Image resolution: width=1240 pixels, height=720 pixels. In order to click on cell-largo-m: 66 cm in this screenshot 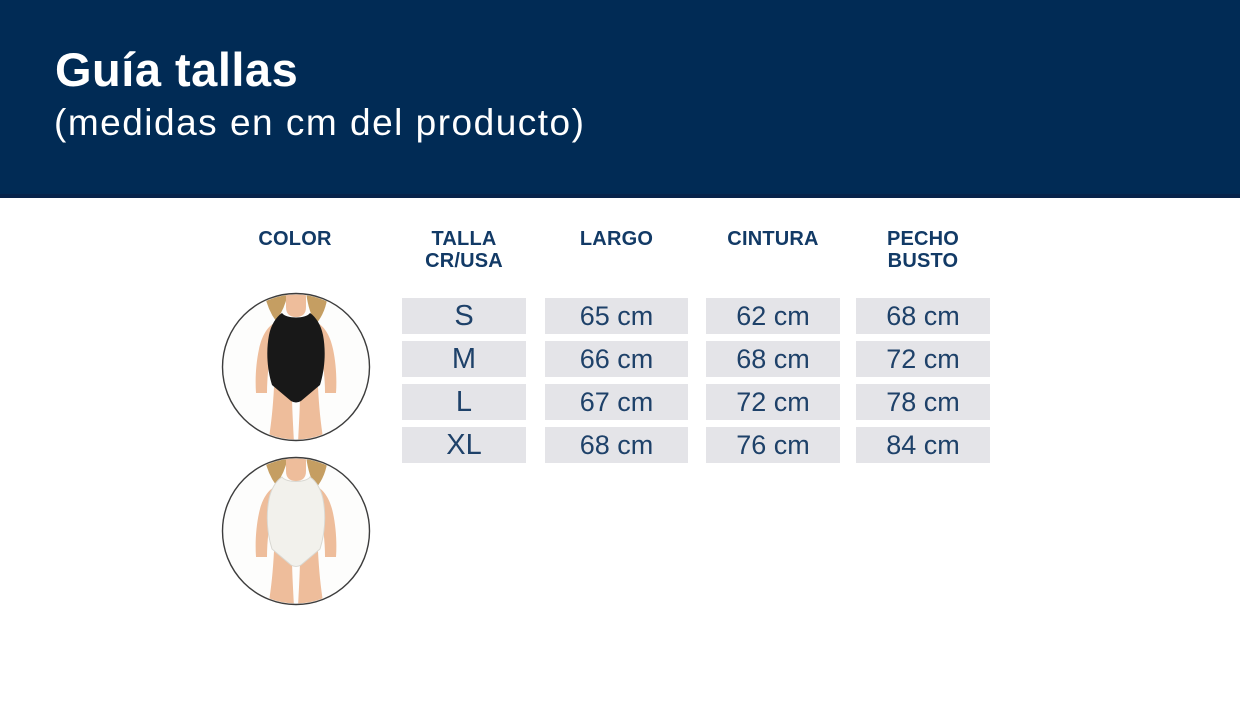, I will do `click(616, 359)`.